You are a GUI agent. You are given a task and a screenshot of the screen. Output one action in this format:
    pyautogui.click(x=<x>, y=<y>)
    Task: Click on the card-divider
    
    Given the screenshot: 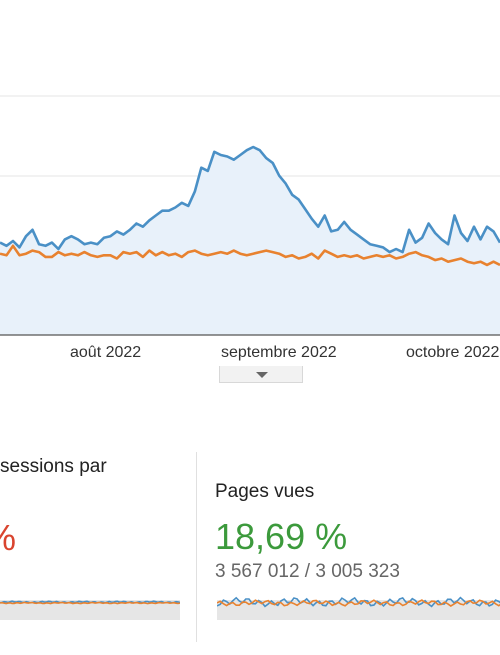 What is the action you would take?
    pyautogui.click(x=196, y=547)
    